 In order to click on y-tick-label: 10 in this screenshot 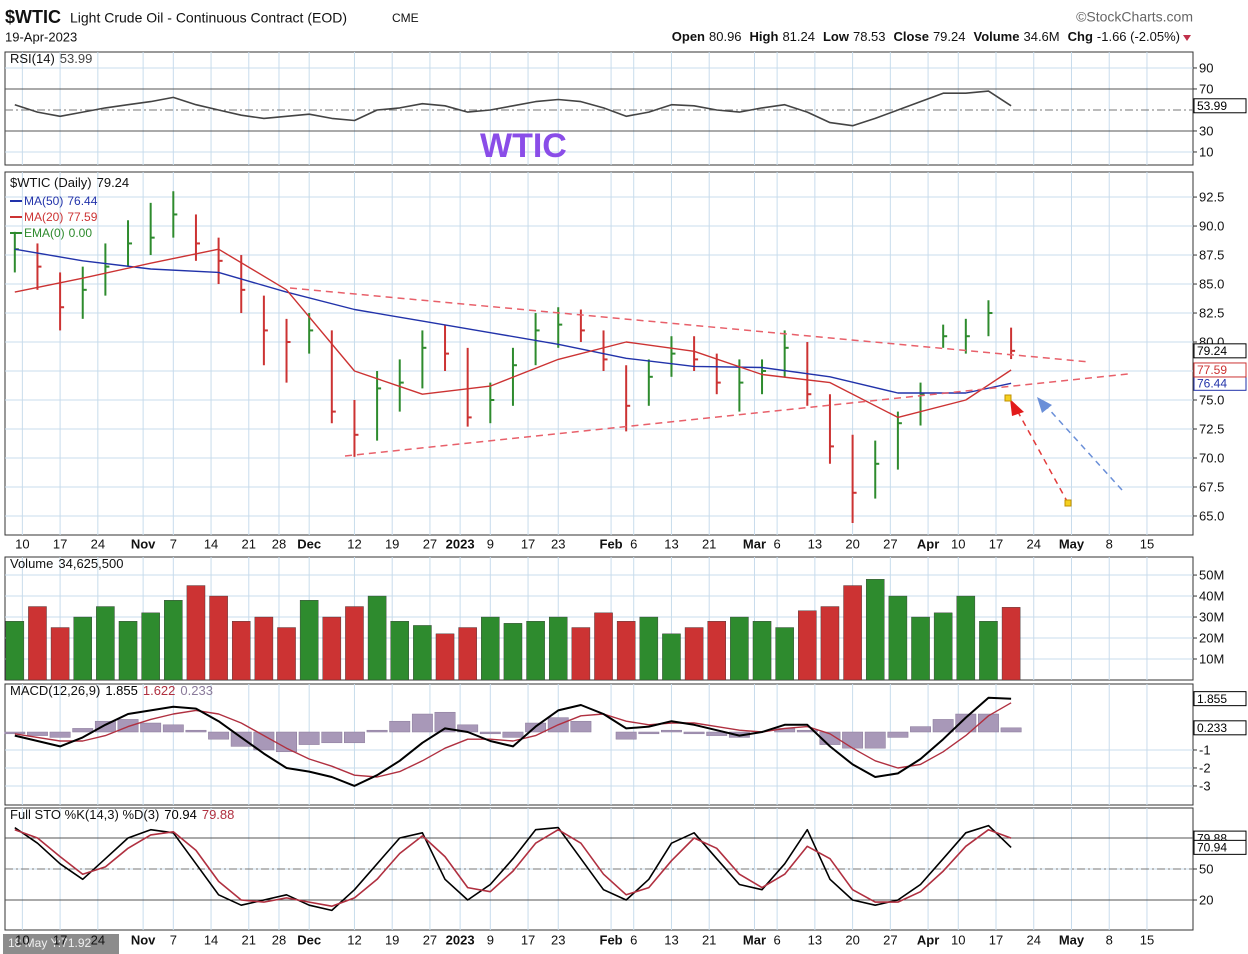, I will do `click(1206, 151)`.